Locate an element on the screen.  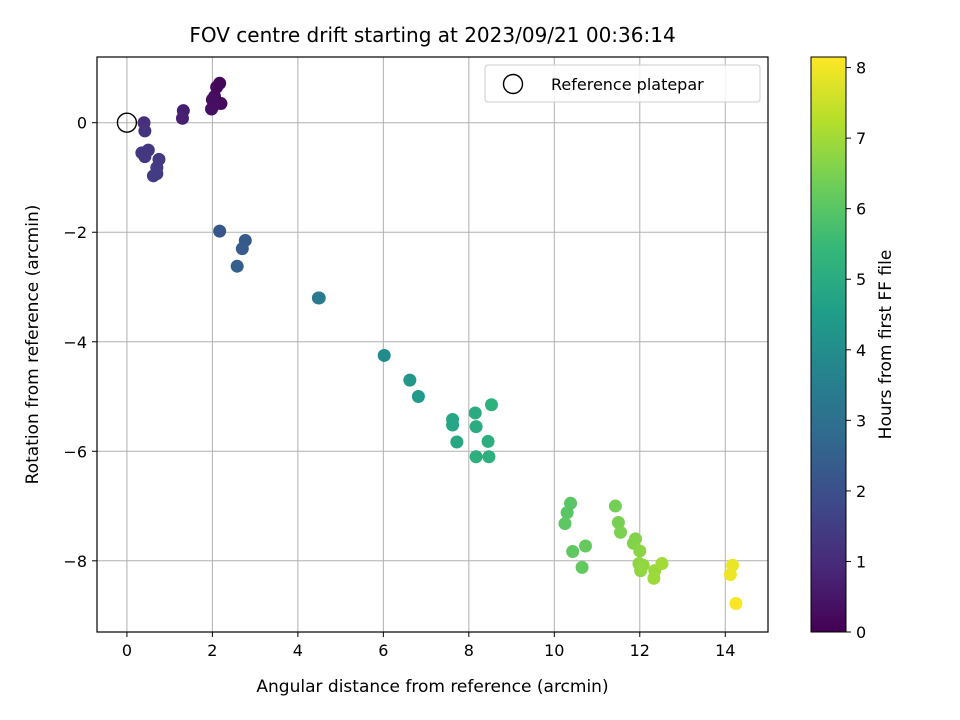
x-tick-label: 2 is located at coordinates (212, 650).